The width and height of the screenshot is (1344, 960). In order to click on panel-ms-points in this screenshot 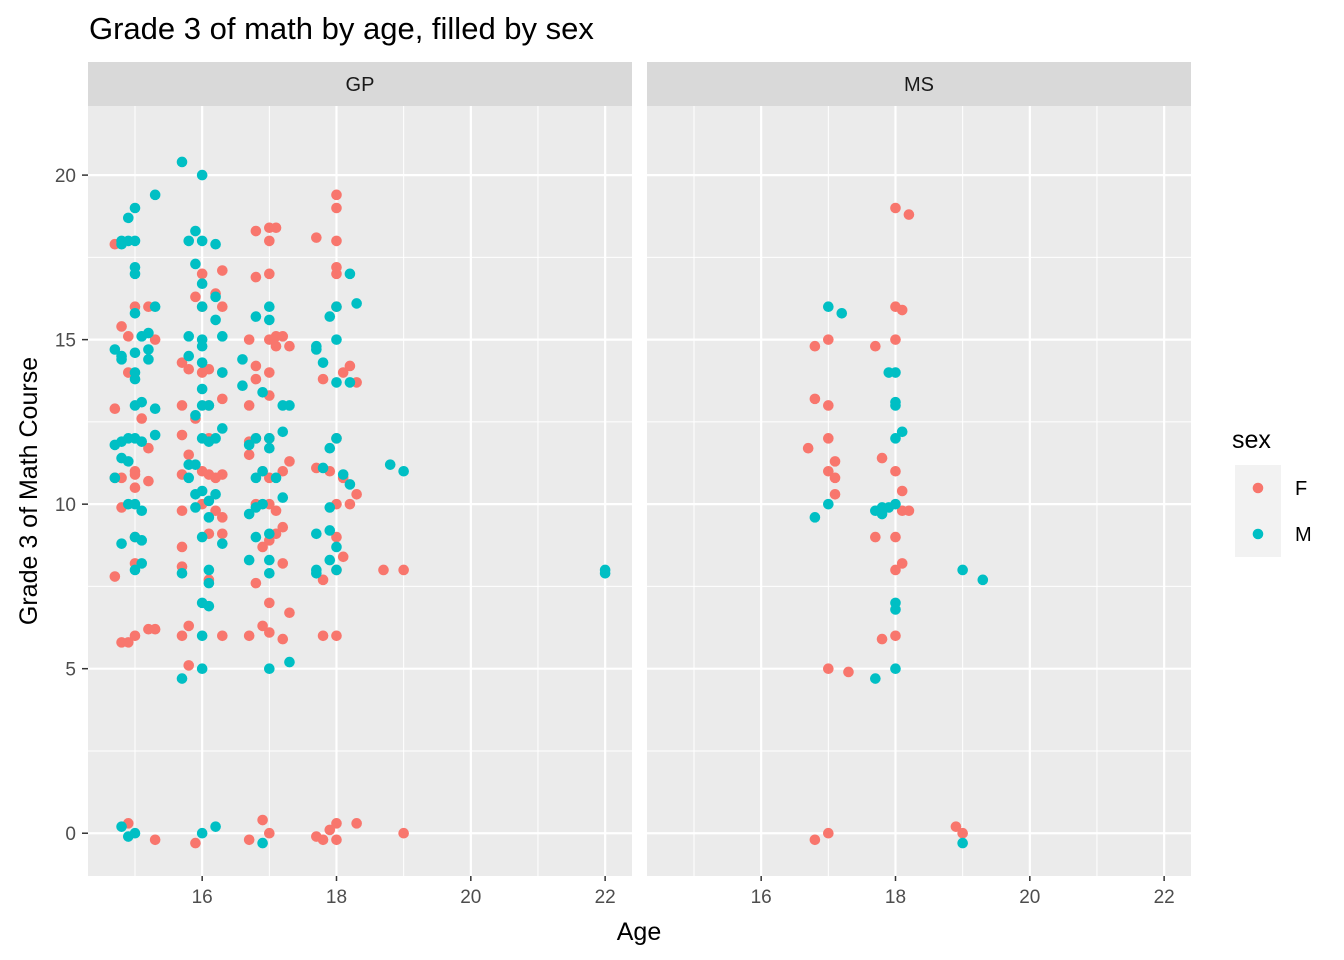, I will do `click(895, 525)`.